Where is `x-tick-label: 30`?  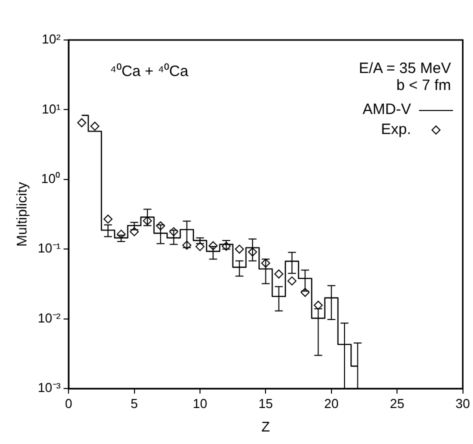
x-tick-label: 30 is located at coordinates (463, 403).